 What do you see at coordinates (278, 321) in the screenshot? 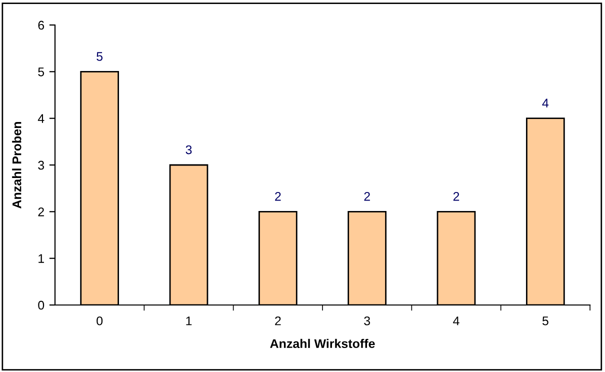
I see `x-tick-label: 2` at bounding box center [278, 321].